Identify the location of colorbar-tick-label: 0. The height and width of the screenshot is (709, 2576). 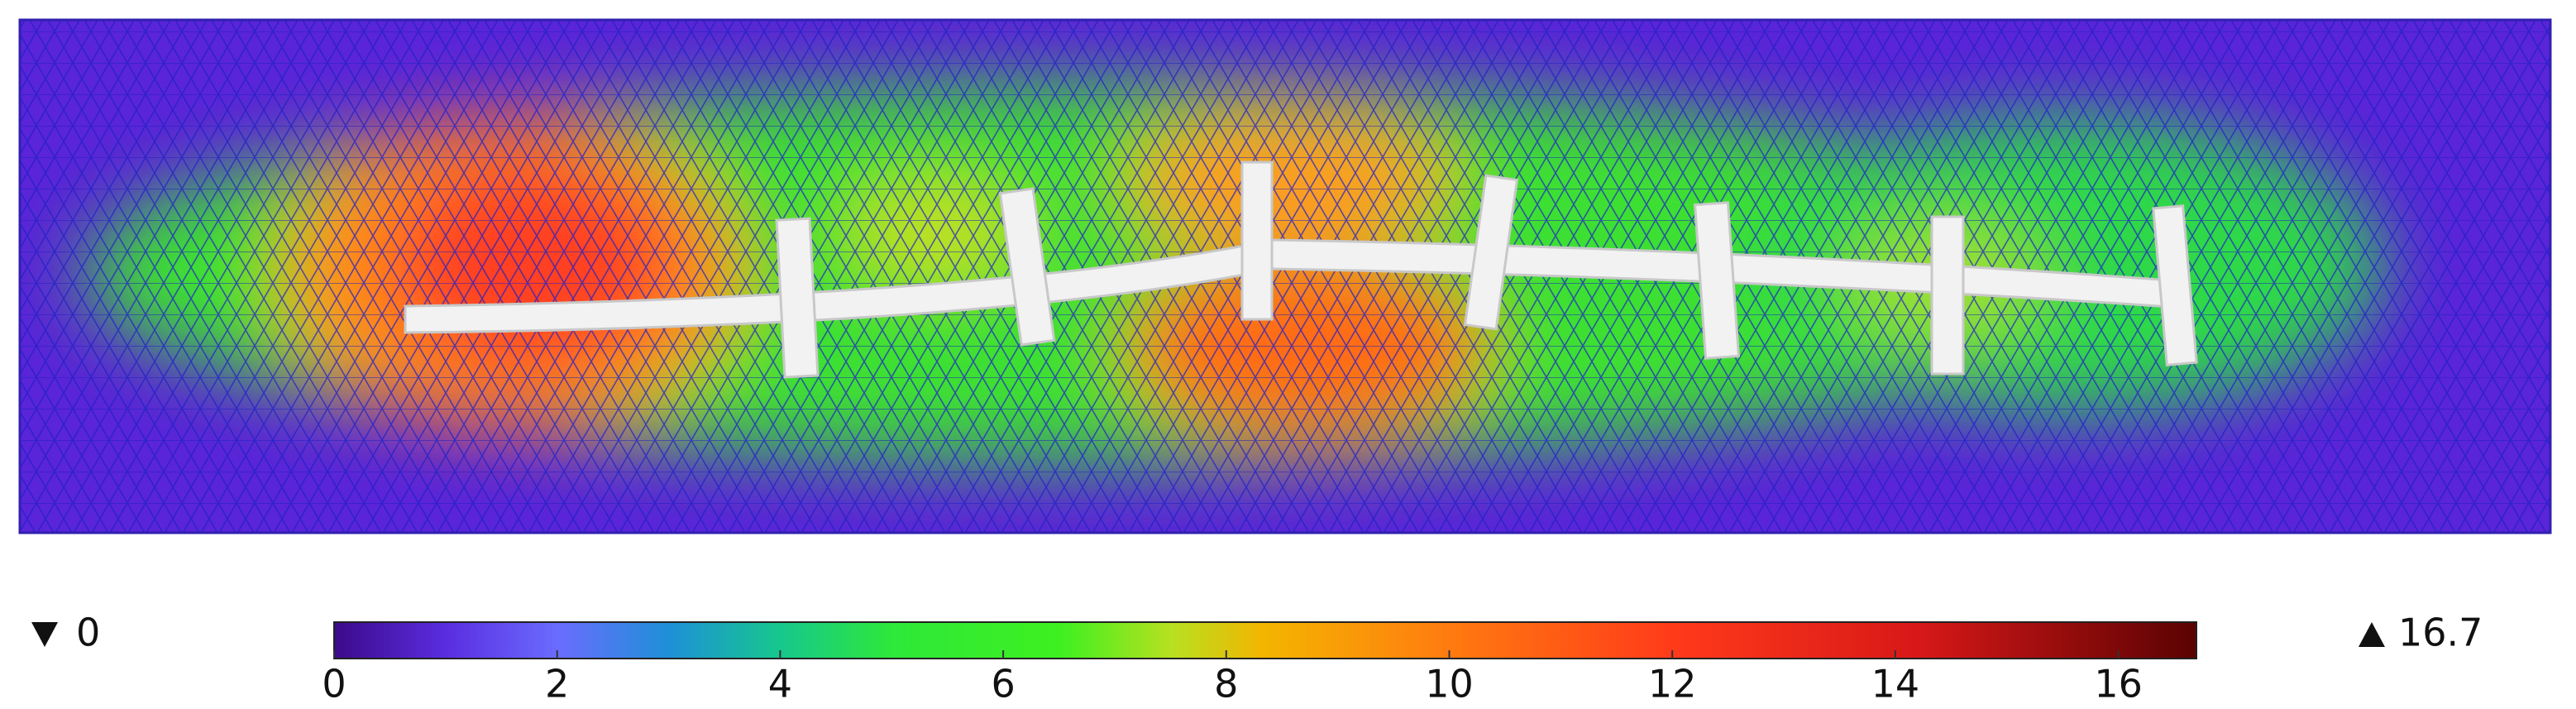
(334, 684).